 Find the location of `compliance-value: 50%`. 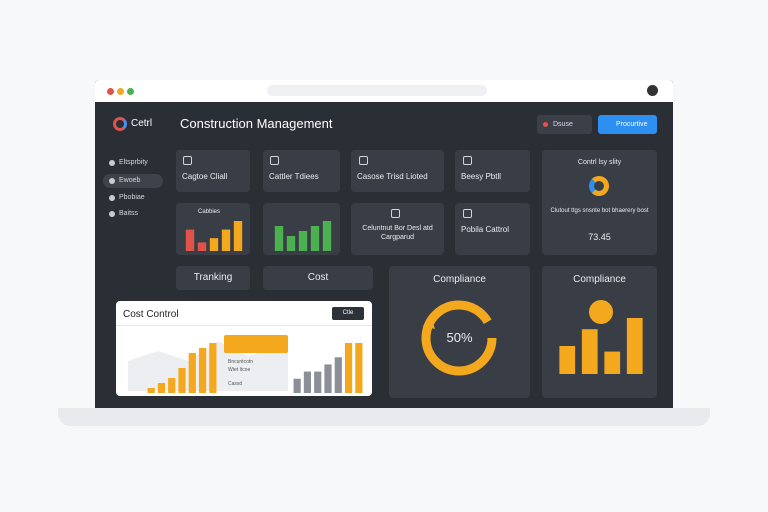

compliance-value: 50% is located at coordinates (459, 337).